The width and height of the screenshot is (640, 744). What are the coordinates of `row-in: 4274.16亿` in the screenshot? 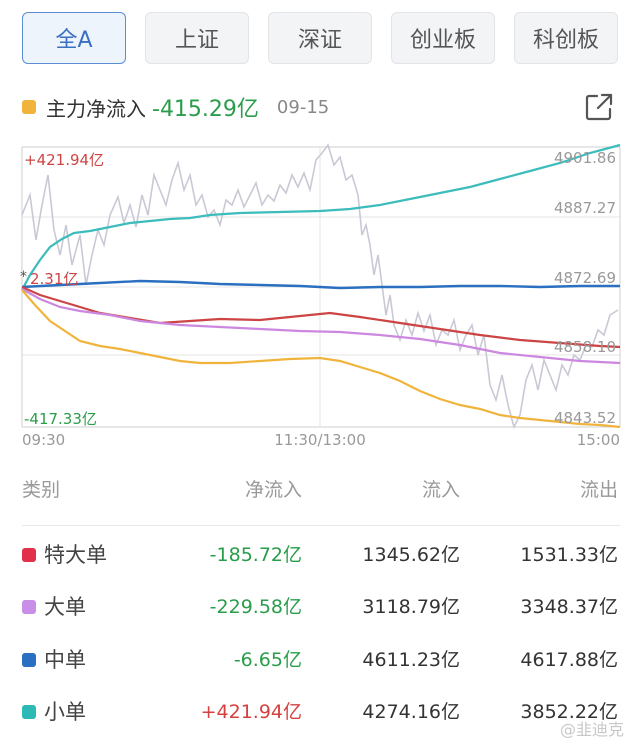 It's located at (411, 712).